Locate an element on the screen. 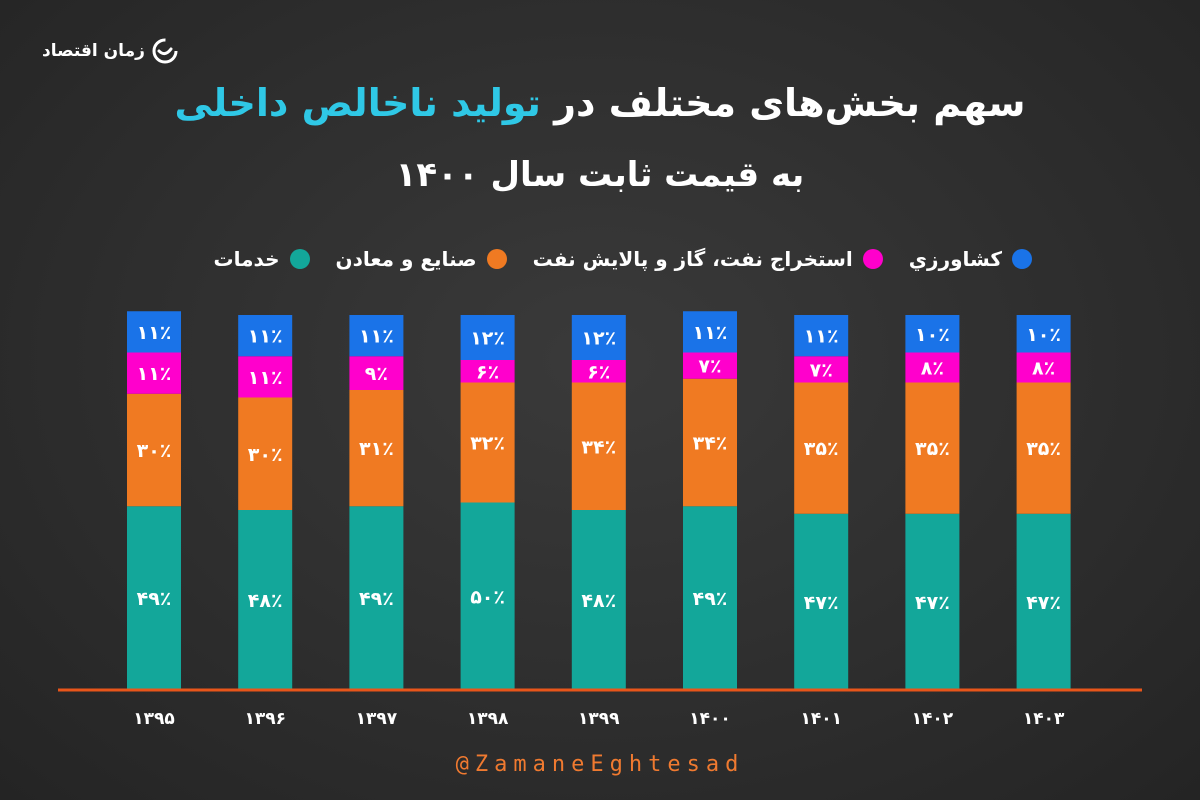  x-tick-label: ۱۴۰۳ is located at coordinates (1044, 719).